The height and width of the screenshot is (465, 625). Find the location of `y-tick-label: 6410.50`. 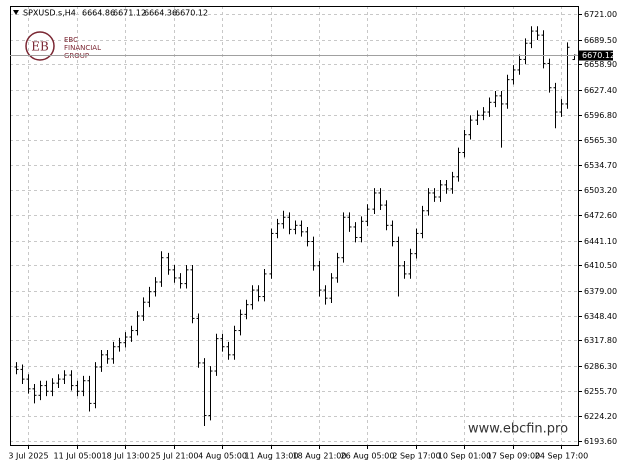

y-tick-label: 6410.50 is located at coordinates (600, 265).